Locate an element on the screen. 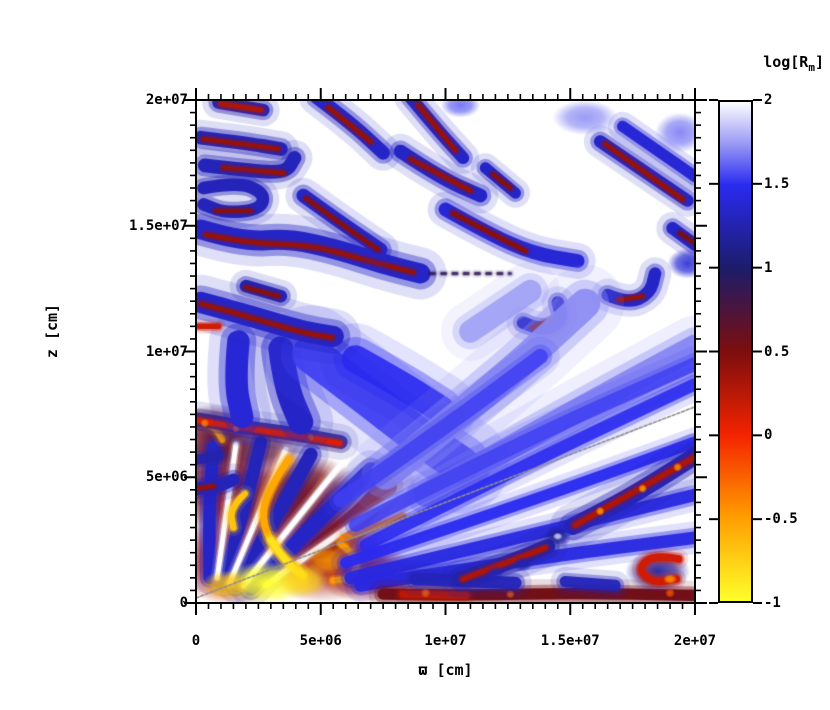 This screenshot has width=830, height=710. y-tick-label: 2e+07 is located at coordinates (166, 100).